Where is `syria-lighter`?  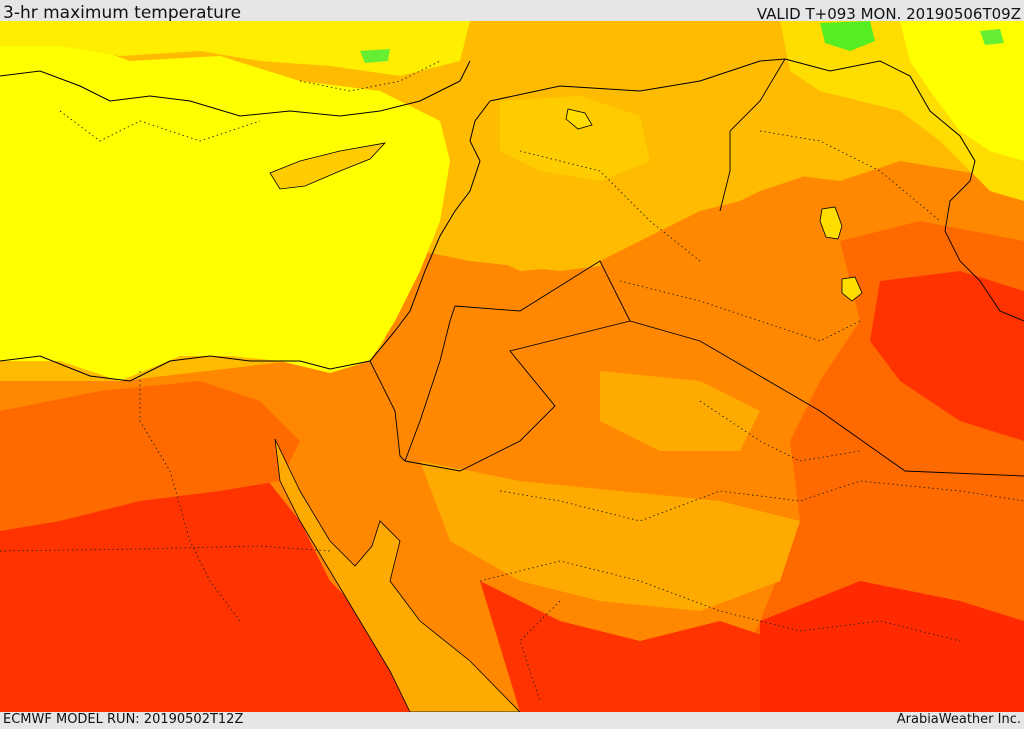
syria-lighter is located at coordinates (575, 138).